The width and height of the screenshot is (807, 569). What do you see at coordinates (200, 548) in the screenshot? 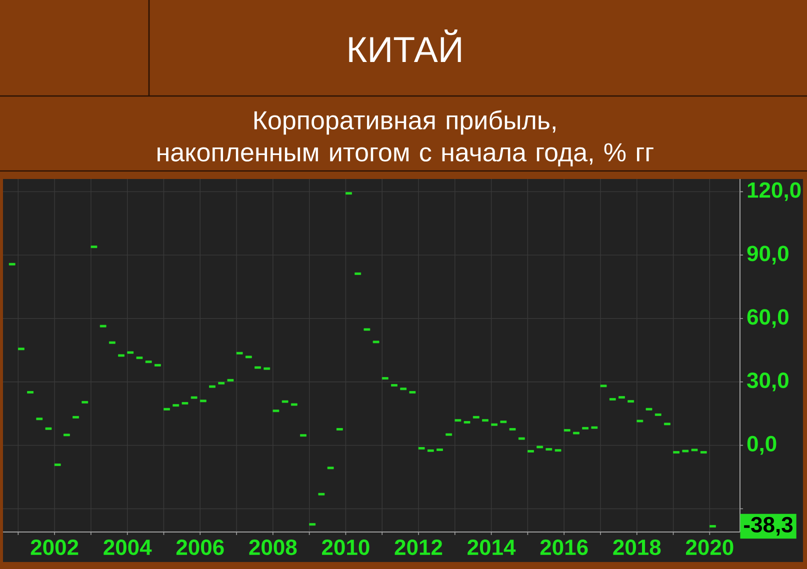
I see `x-tick-label: 2006` at bounding box center [200, 548].